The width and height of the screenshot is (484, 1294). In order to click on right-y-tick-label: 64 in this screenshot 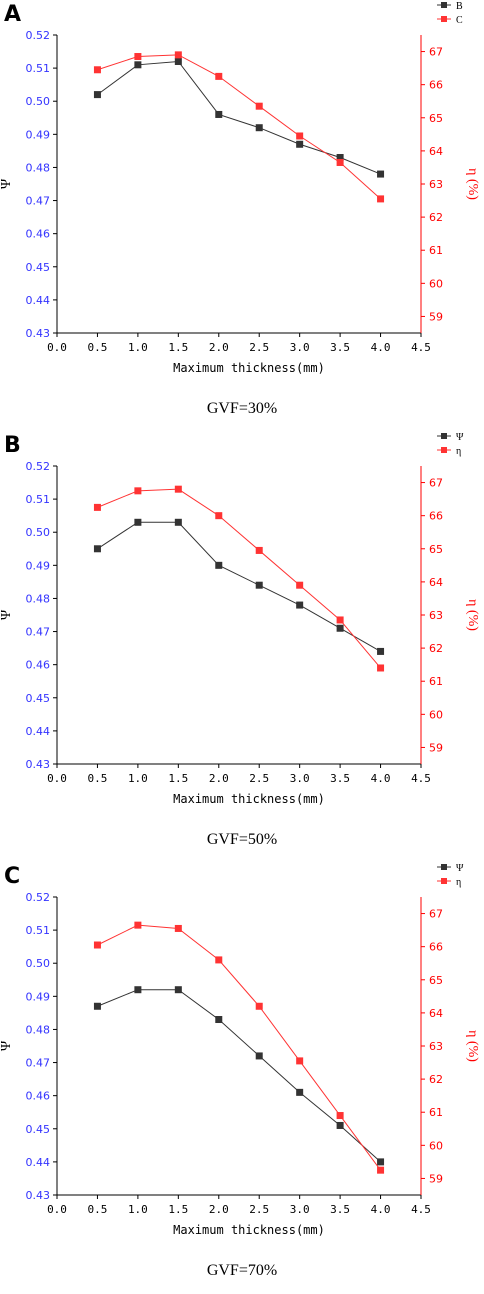, I will do `click(436, 582)`.